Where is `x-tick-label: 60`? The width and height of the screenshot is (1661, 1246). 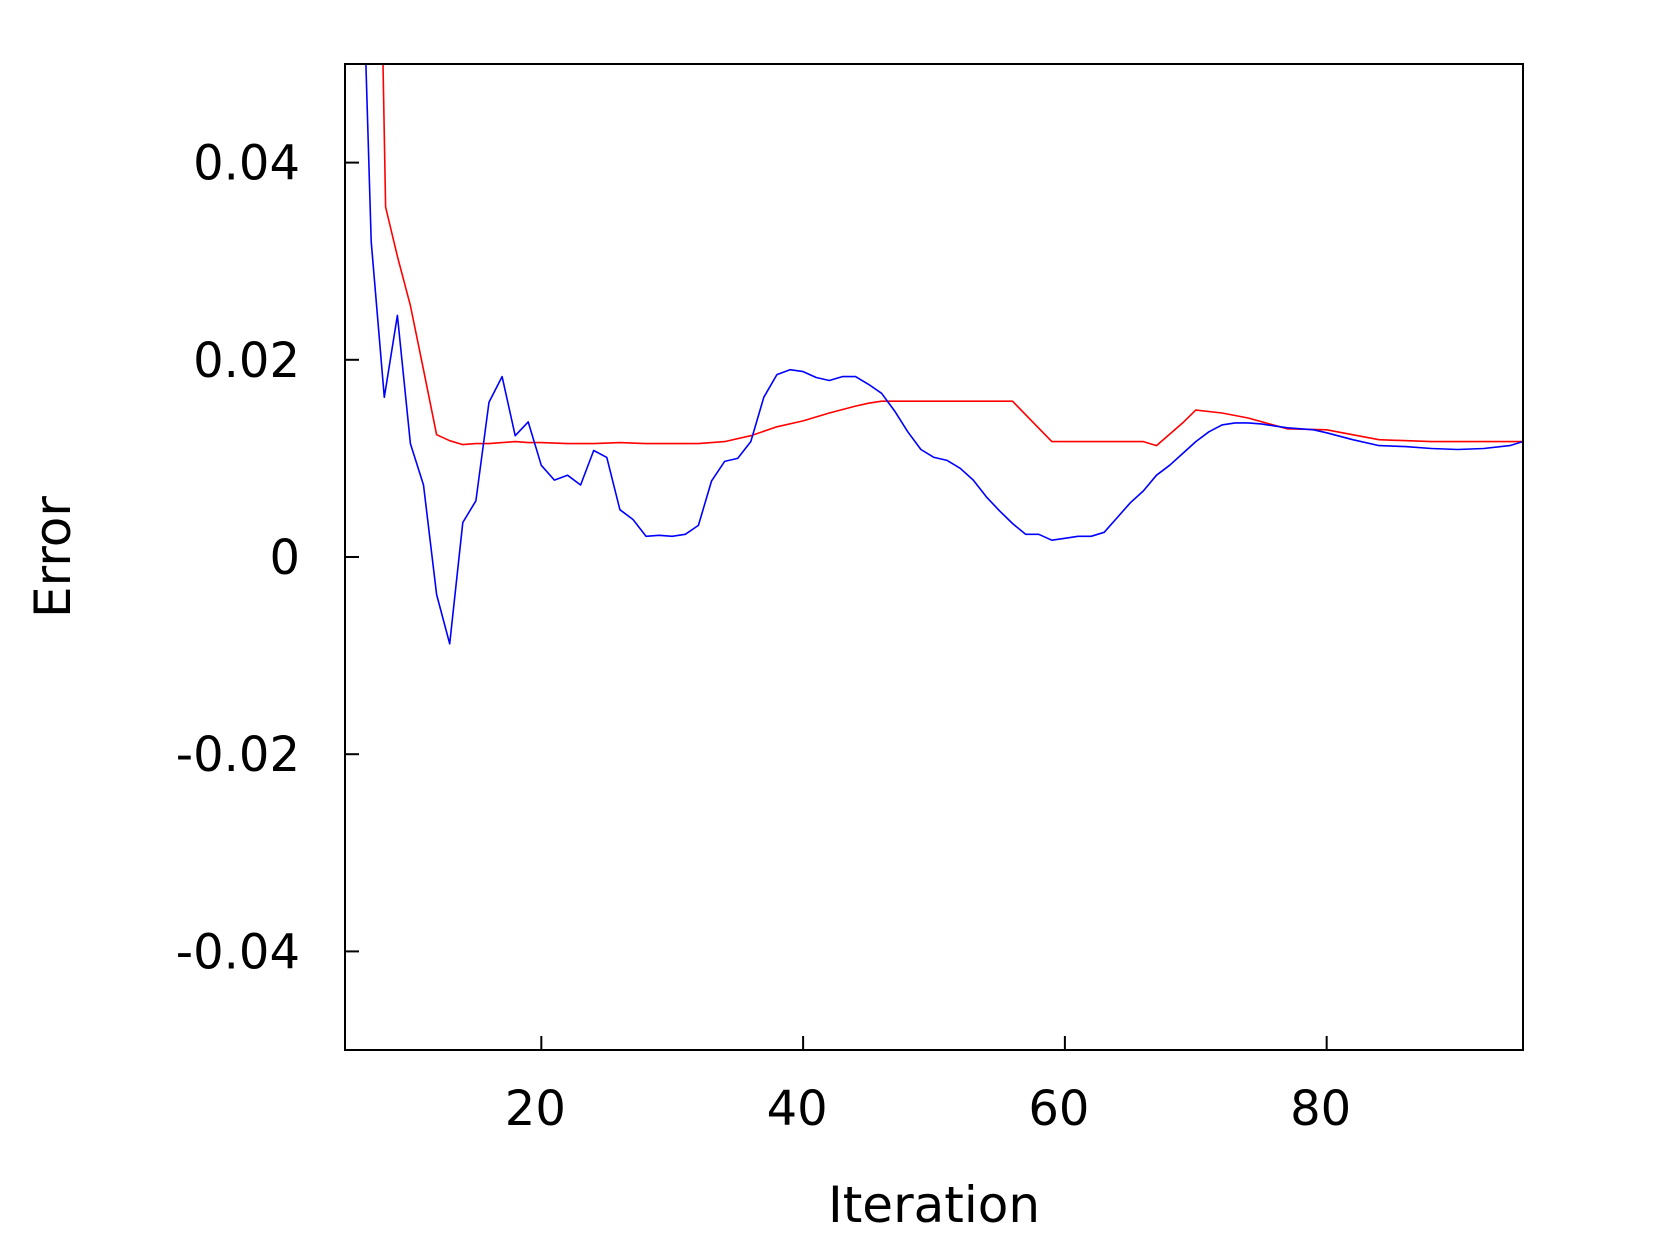 x-tick-label: 60 is located at coordinates (1058, 1109).